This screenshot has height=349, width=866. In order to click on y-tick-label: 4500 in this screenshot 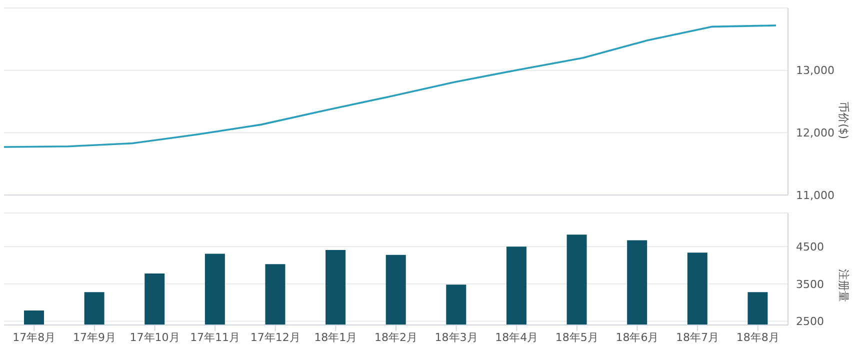, I will do `click(810, 247)`.